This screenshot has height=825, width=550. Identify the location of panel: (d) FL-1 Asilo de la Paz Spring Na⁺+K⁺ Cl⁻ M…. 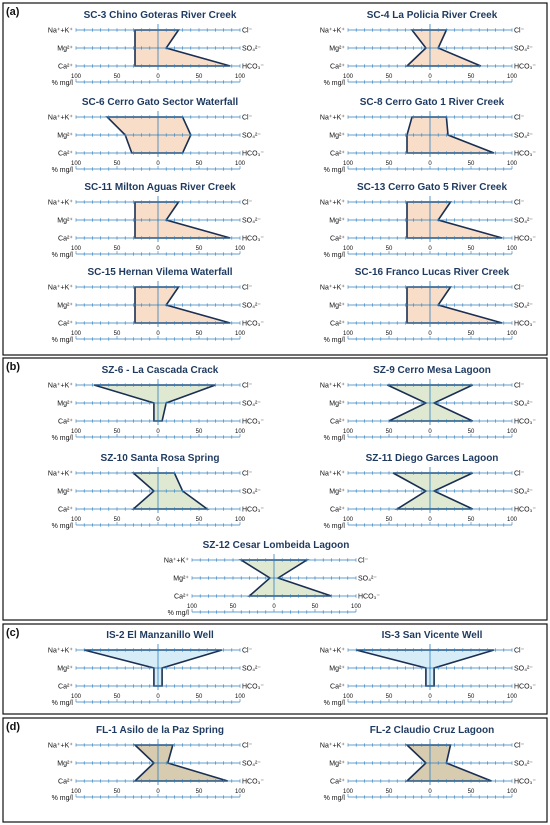
(275, 770).